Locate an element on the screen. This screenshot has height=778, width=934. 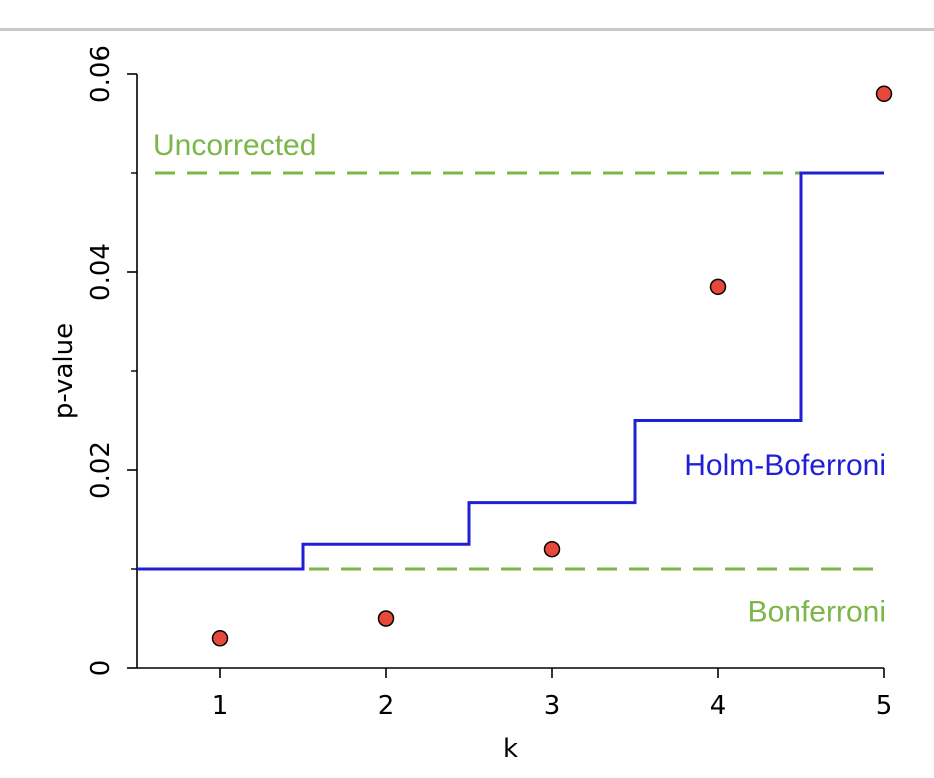
top-divider is located at coordinates (467, 29).